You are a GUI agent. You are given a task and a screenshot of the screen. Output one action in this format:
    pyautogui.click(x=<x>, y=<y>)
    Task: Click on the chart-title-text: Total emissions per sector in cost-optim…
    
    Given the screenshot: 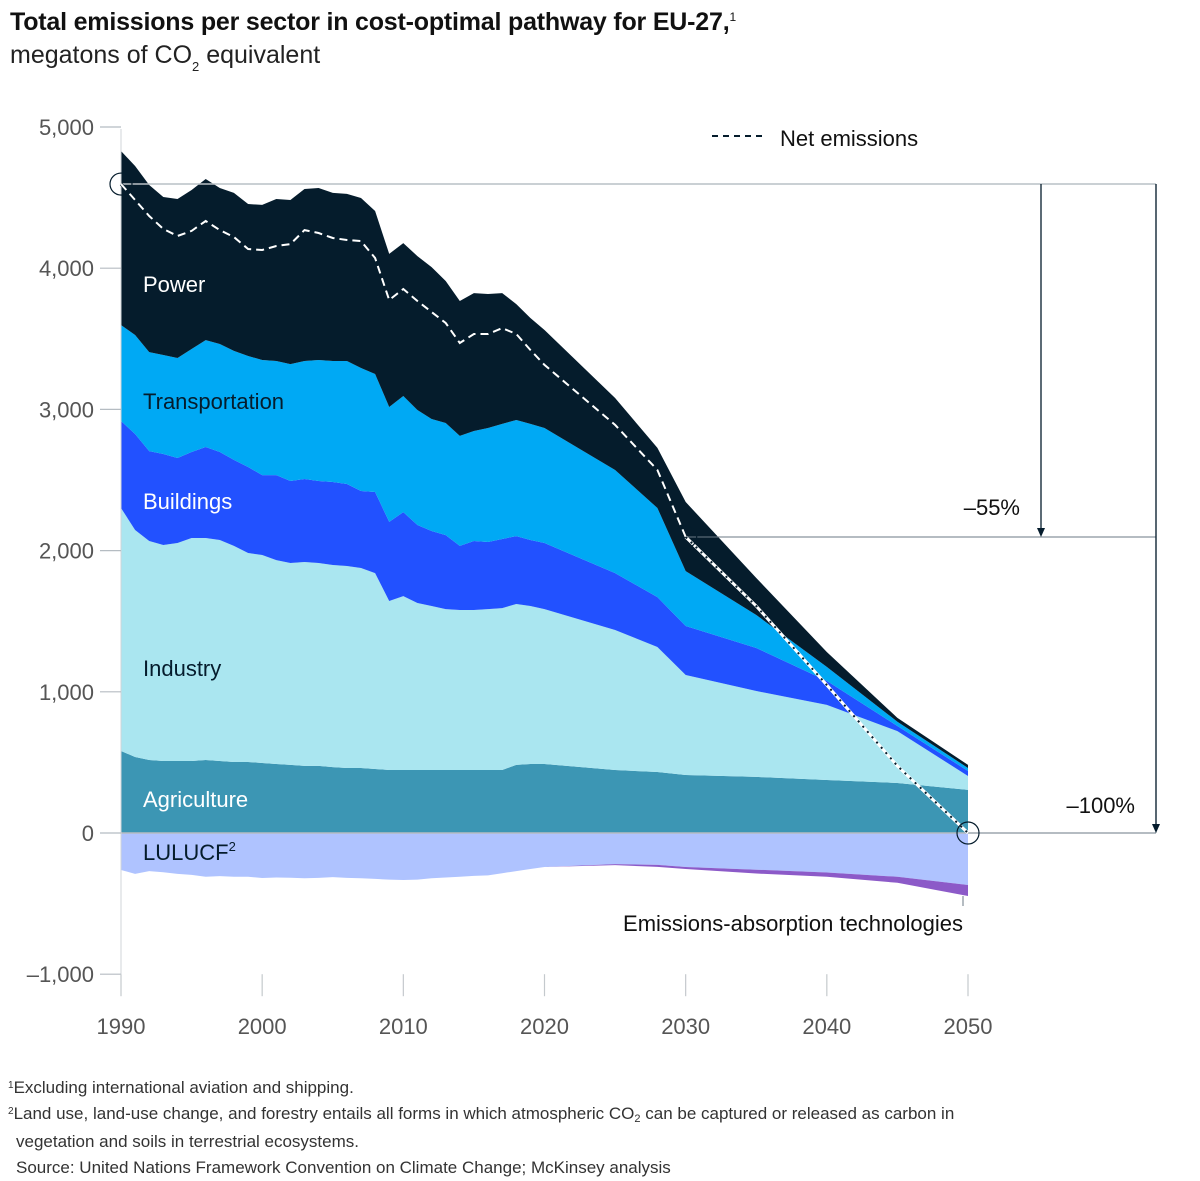 What is the action you would take?
    pyautogui.click(x=370, y=22)
    